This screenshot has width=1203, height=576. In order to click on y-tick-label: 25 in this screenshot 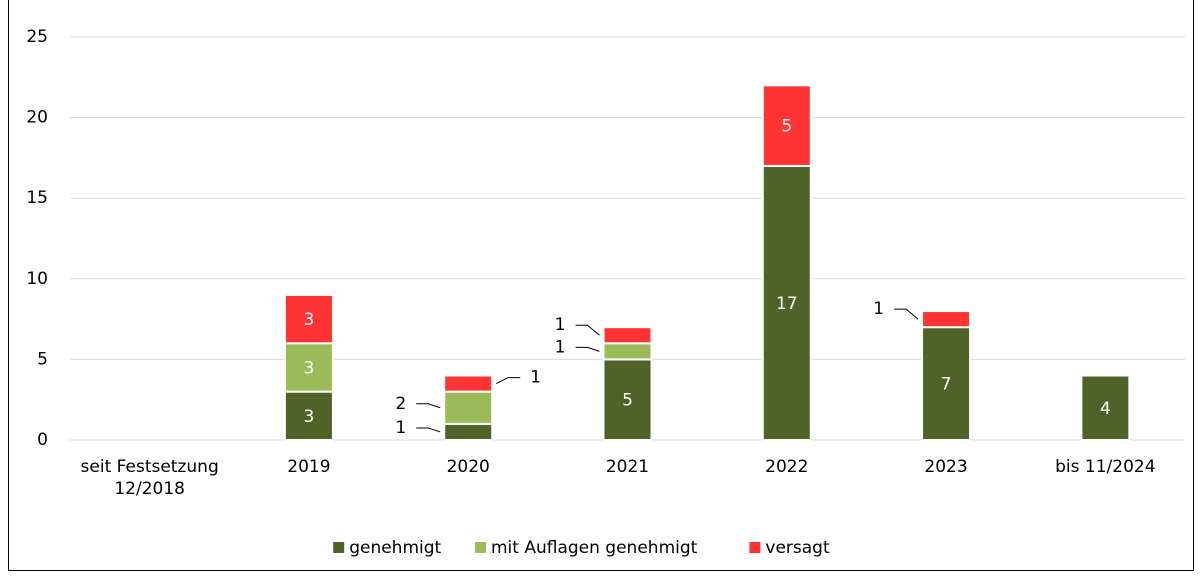, I will do `click(37, 37)`.